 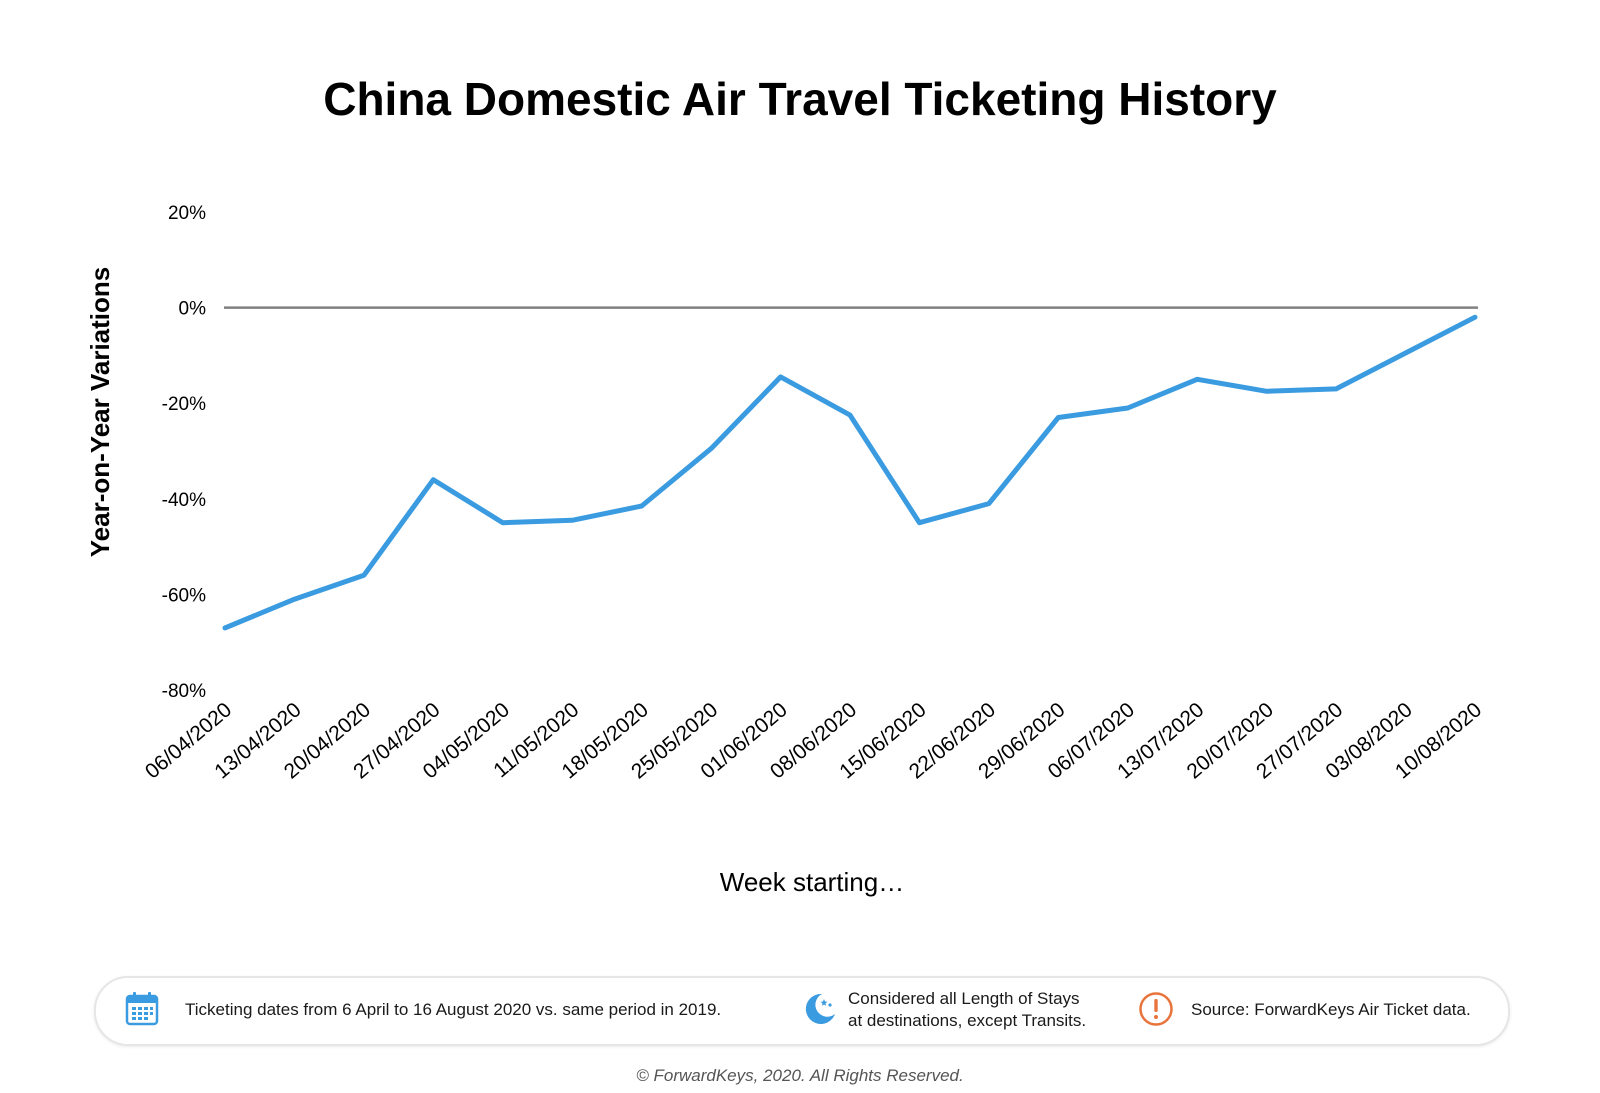 I want to click on moon-stars-icon, so click(x=820, y=1008).